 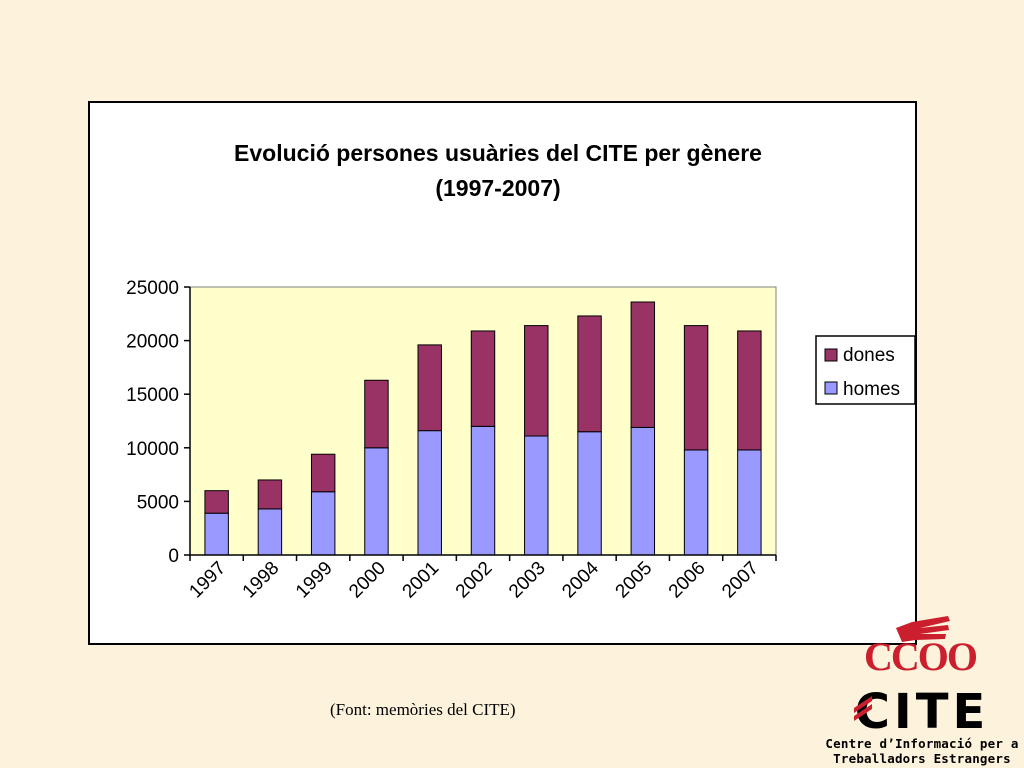 I want to click on legend: dones homes, so click(x=865, y=370).